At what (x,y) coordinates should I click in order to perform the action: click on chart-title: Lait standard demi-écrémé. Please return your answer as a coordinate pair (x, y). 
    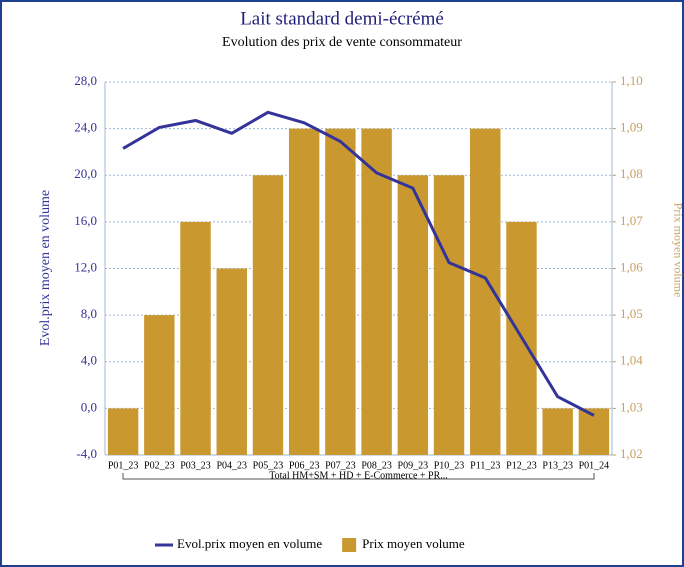
    Looking at the image, I should click on (342, 18).